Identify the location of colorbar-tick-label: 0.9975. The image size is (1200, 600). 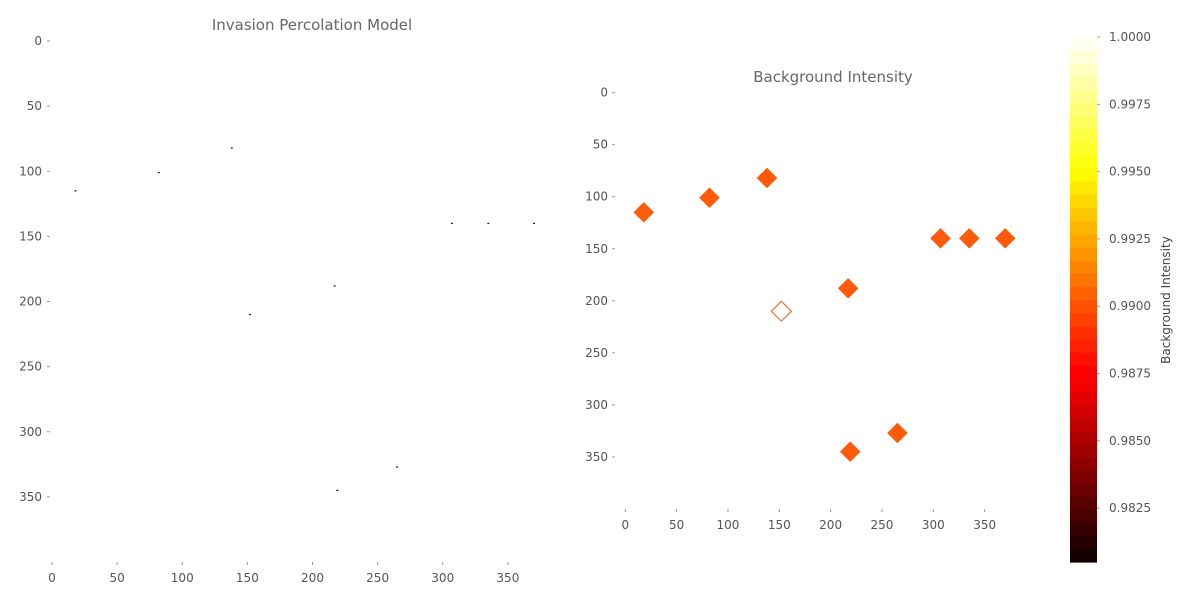
(1130, 104).